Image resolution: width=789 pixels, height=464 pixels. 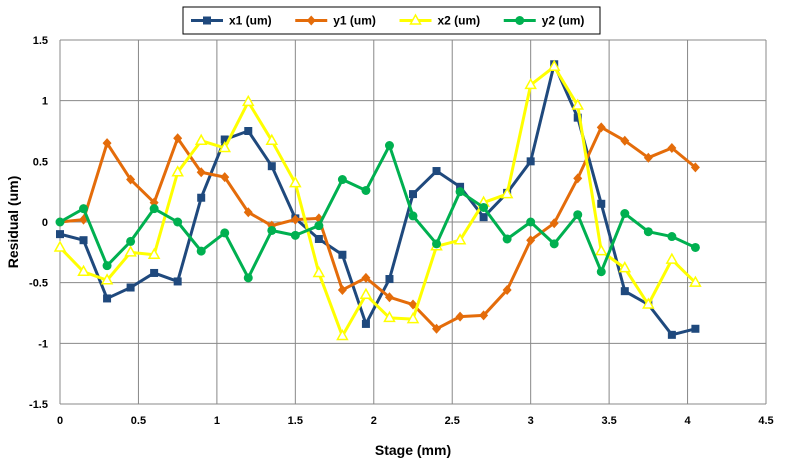 I want to click on x-tick-label: 2, so click(x=374, y=421).